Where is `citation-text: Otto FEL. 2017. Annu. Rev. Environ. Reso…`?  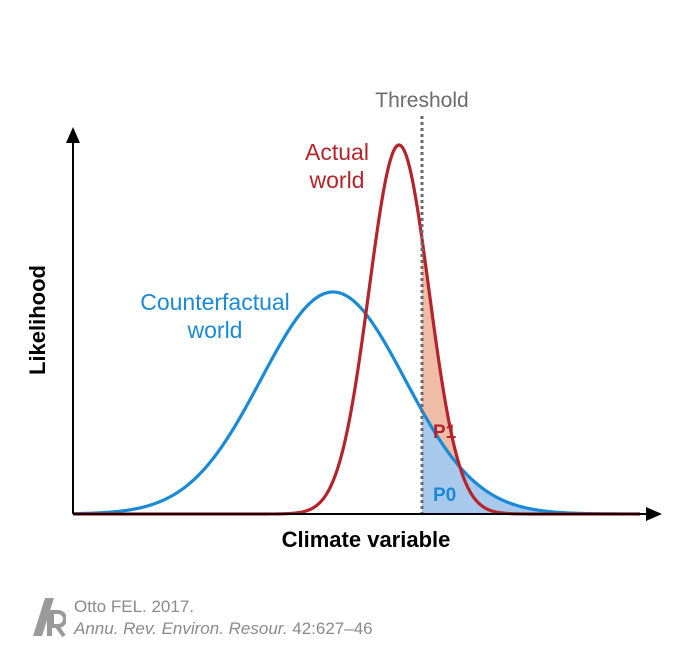 citation-text: Otto FEL. 2017. Annu. Rev. Environ. Reso… is located at coordinates (223, 618).